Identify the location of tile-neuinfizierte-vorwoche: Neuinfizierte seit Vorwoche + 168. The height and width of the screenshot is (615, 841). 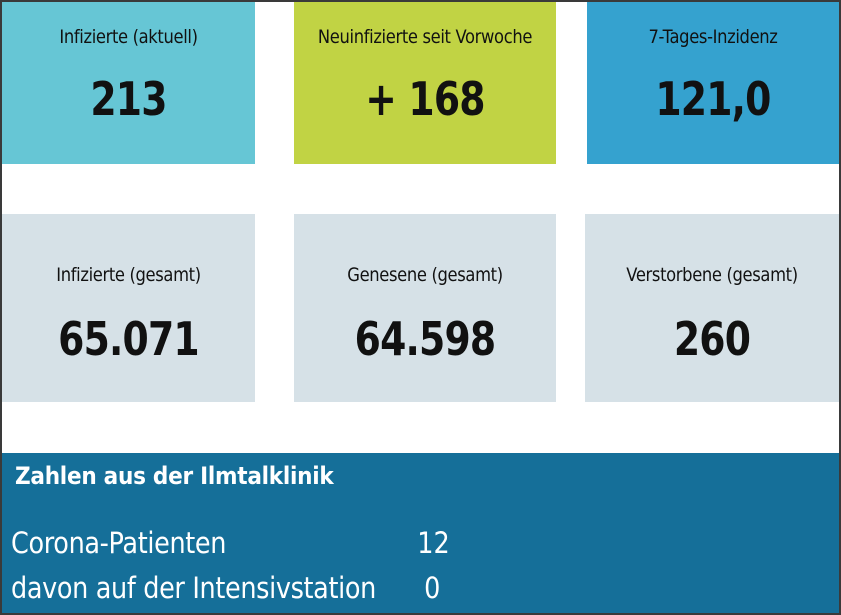
(425, 83).